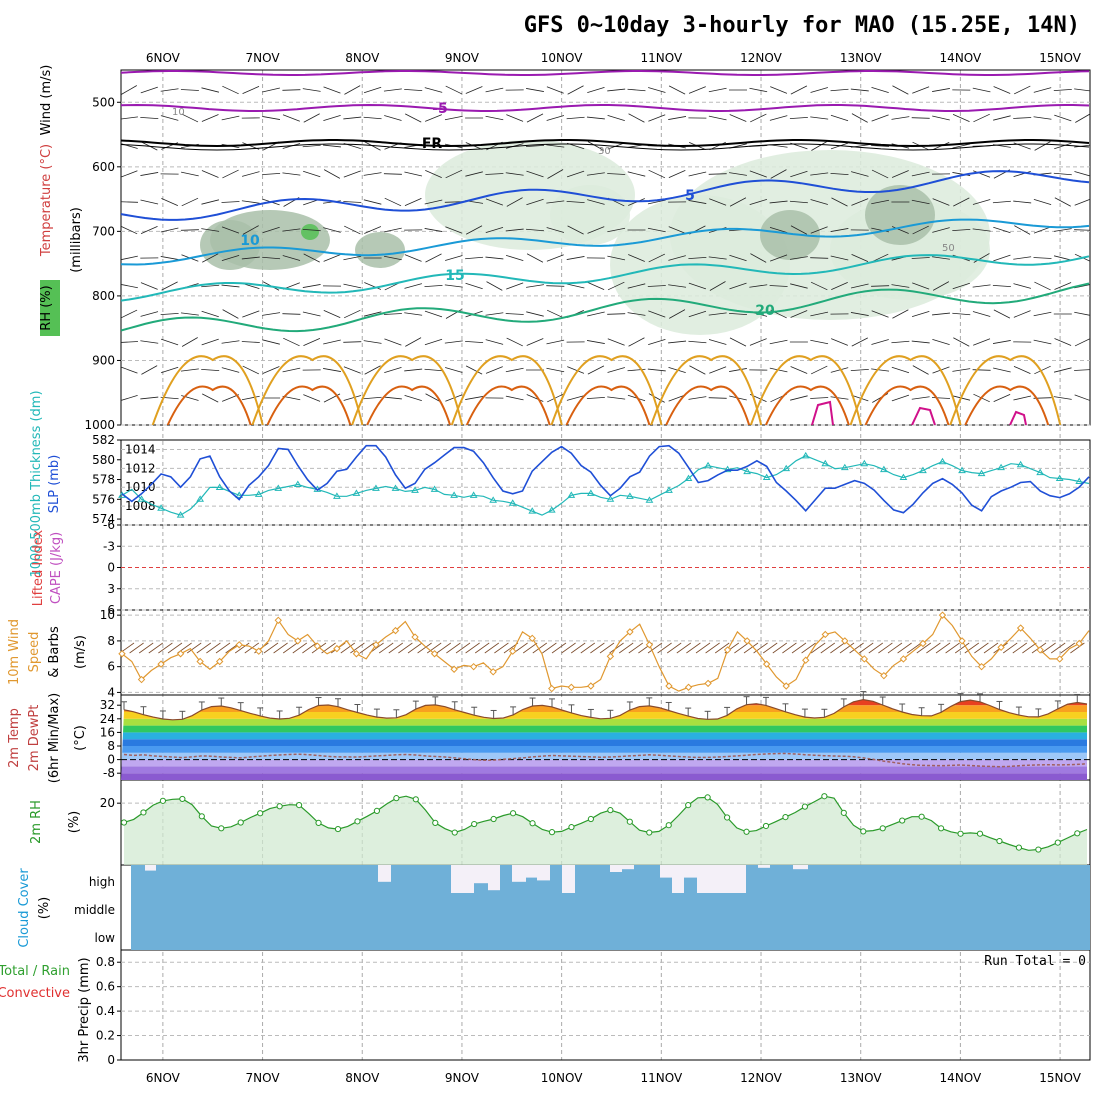 The image size is (1100, 1100). What do you see at coordinates (80, 738) in the screenshot?
I see `temp-ylabel-4: (°C)` at bounding box center [80, 738].